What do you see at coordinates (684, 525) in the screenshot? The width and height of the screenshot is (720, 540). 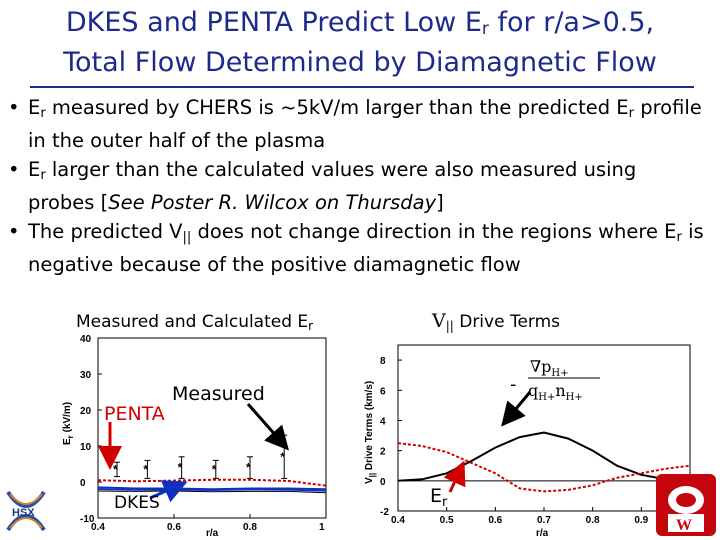 I see `svg-text: W` at bounding box center [684, 525].